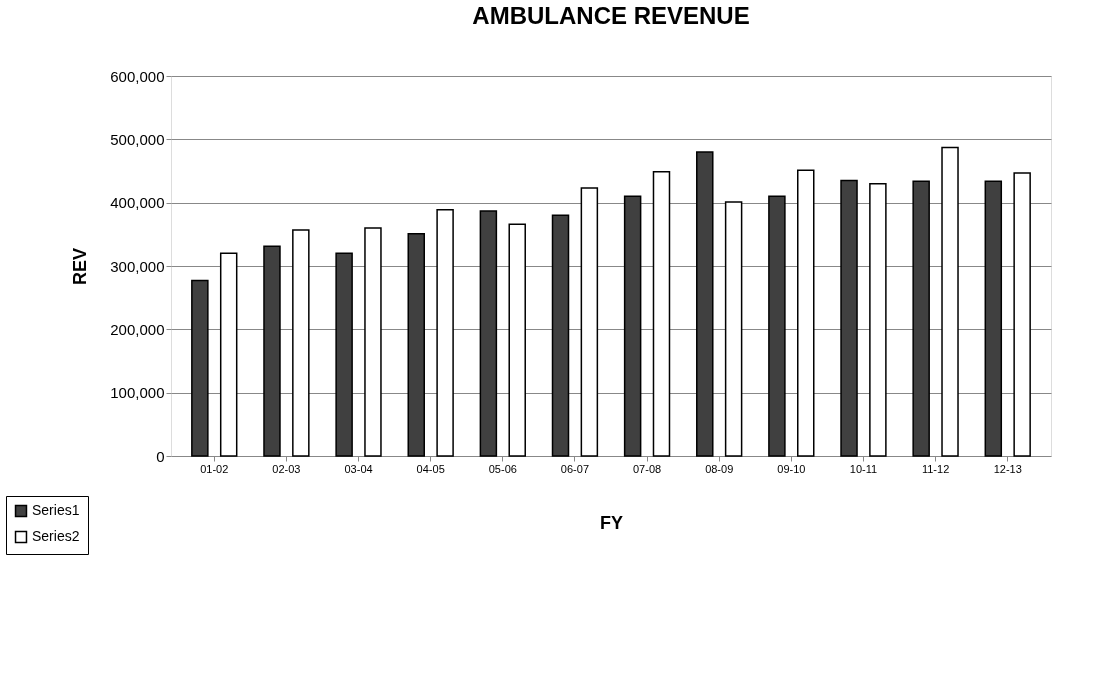 This screenshot has height=674, width=1095. What do you see at coordinates (611, 15) in the screenshot?
I see `chart-title: AMBULANCE REVENUE` at bounding box center [611, 15].